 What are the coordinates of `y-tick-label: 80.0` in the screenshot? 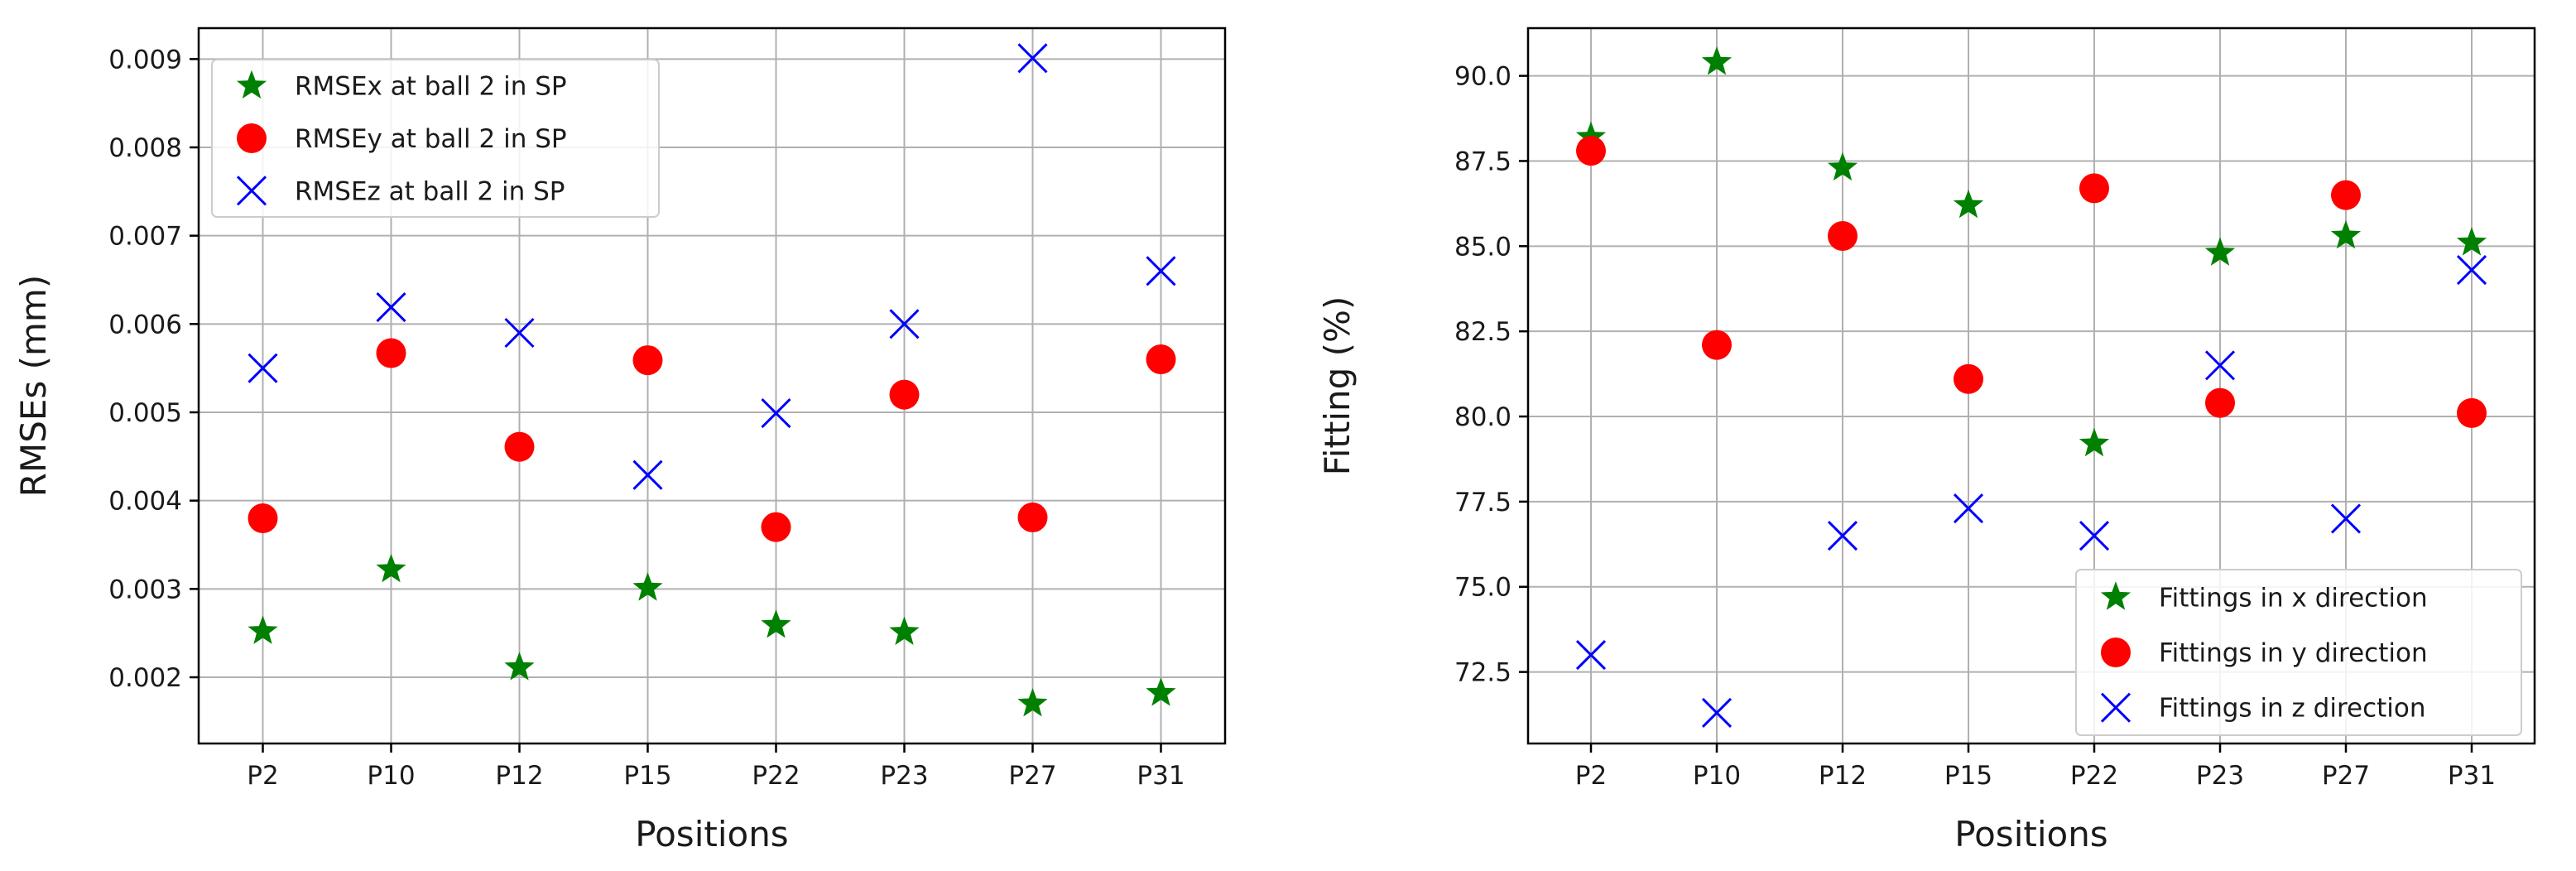 It's located at (1482, 417).